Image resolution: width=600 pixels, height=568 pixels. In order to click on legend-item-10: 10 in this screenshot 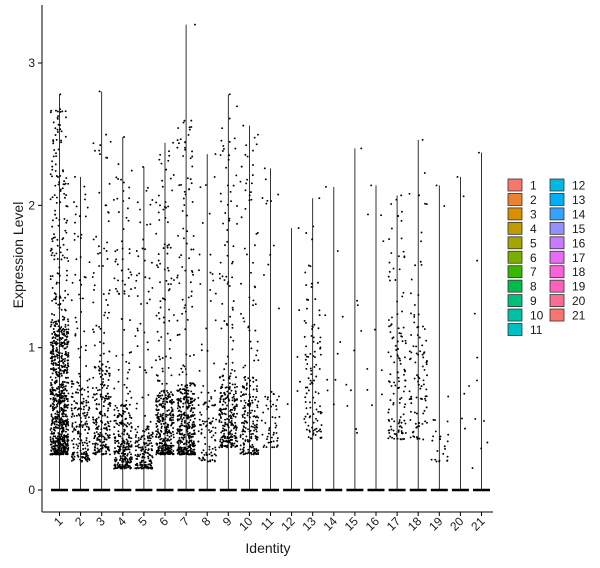, I will do `click(525, 316)`.